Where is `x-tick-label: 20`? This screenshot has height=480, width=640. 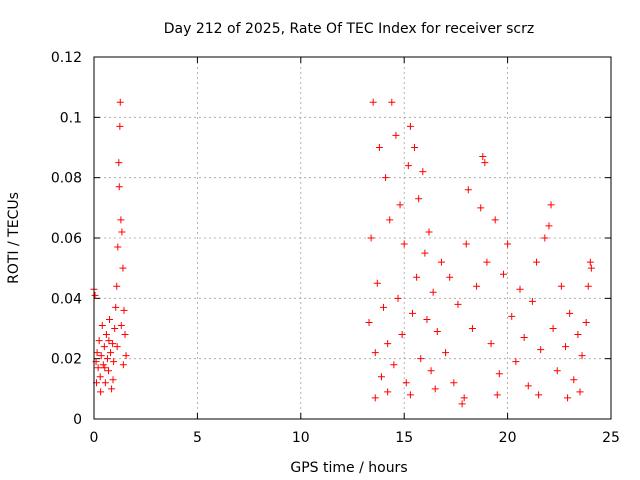 x-tick-label: 20 is located at coordinates (508, 438).